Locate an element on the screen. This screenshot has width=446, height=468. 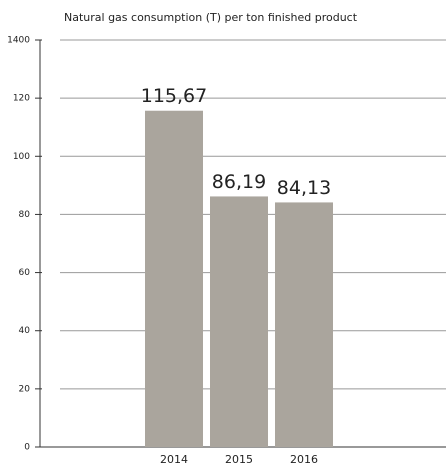
y-tick-label: 1400 is located at coordinates (18, 41).